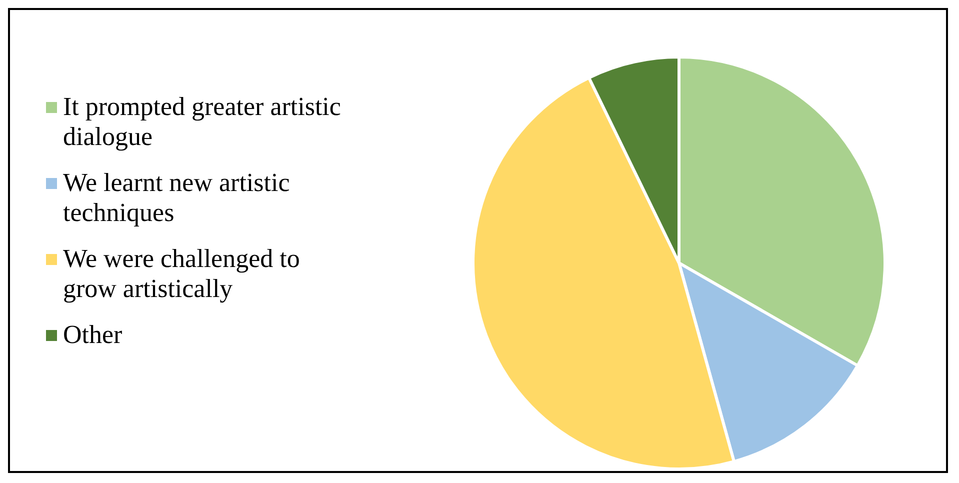 Image resolution: width=959 pixels, height=483 pixels. What do you see at coordinates (202, 122) in the screenshot?
I see `legend-label: It prompted greater artistic dialogue` at bounding box center [202, 122].